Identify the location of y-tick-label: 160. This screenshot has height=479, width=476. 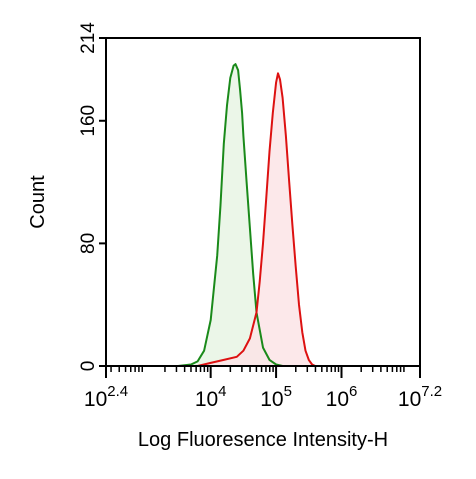
(88, 121).